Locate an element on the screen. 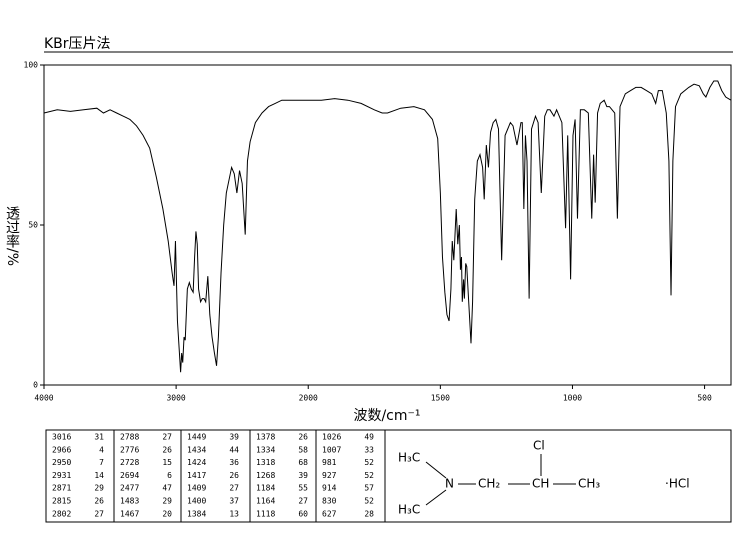  peak-wavenumber: 1400 is located at coordinates (196, 501).